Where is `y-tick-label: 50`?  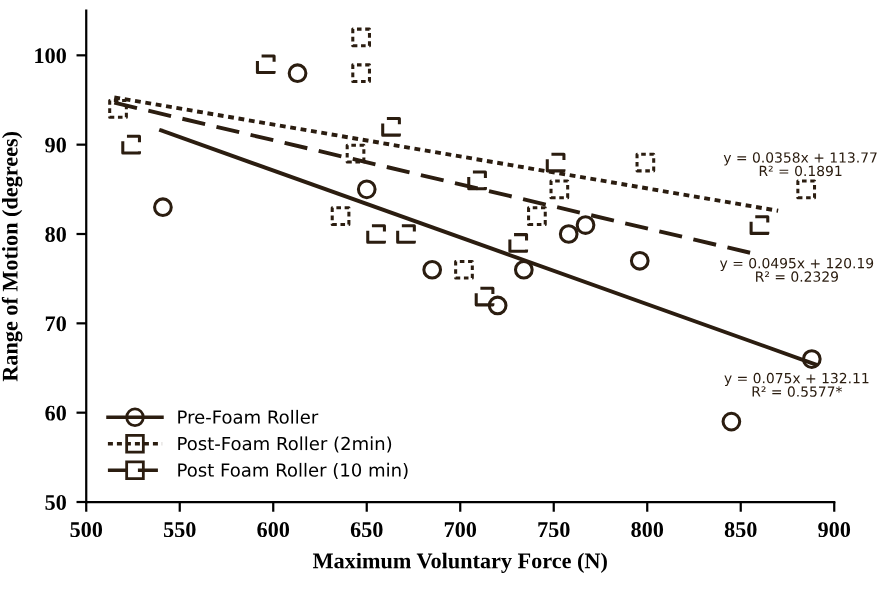 y-tick-label: 50 is located at coordinates (55, 502).